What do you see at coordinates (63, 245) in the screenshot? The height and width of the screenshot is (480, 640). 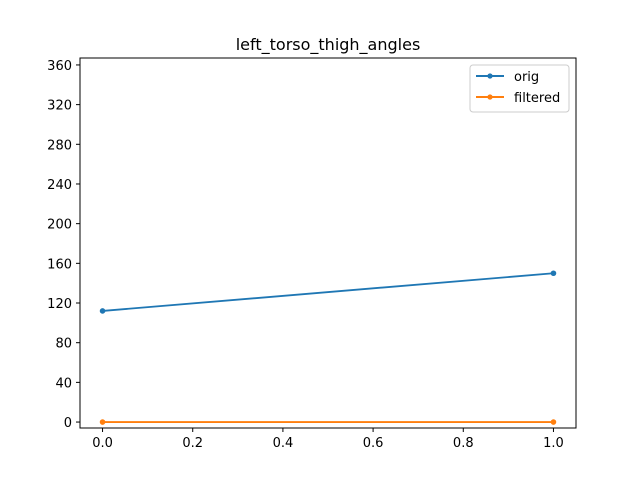 I see `y-axis: 0 40 80 120 160 200 240 280 320 360` at bounding box center [63, 245].